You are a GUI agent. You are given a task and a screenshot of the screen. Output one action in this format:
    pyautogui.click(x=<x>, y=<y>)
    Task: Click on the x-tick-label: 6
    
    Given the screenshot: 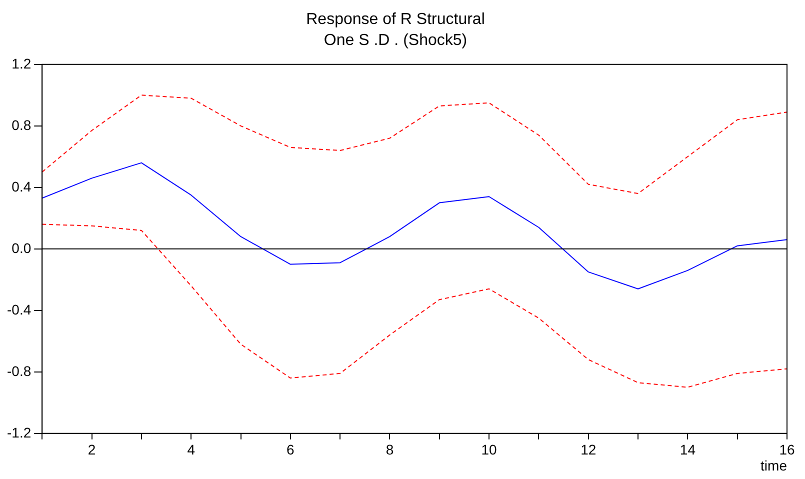 What is the action you would take?
    pyautogui.click(x=290, y=450)
    